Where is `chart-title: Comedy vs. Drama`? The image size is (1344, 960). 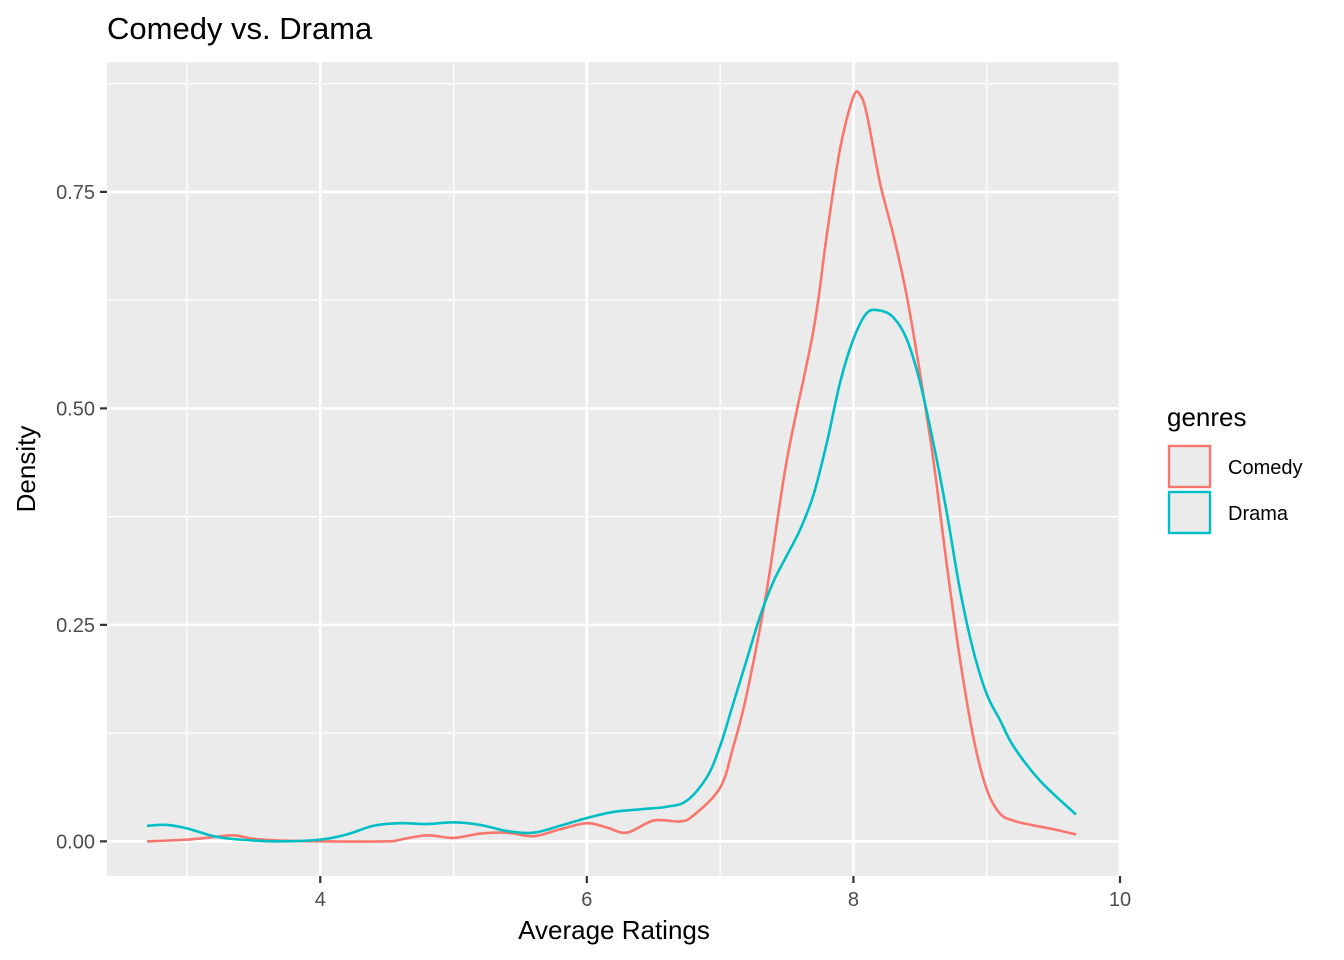 chart-title: Comedy vs. Drama is located at coordinates (240, 28).